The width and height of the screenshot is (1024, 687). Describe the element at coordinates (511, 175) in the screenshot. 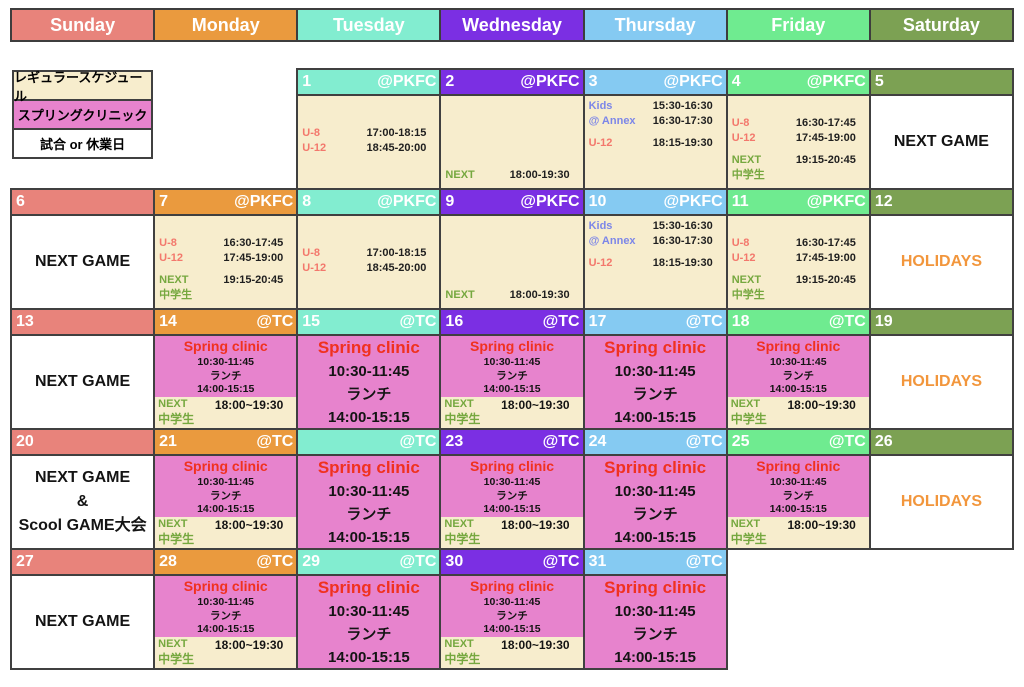

I see `schedule-line: NEXT 18:00-19:30` at that location.